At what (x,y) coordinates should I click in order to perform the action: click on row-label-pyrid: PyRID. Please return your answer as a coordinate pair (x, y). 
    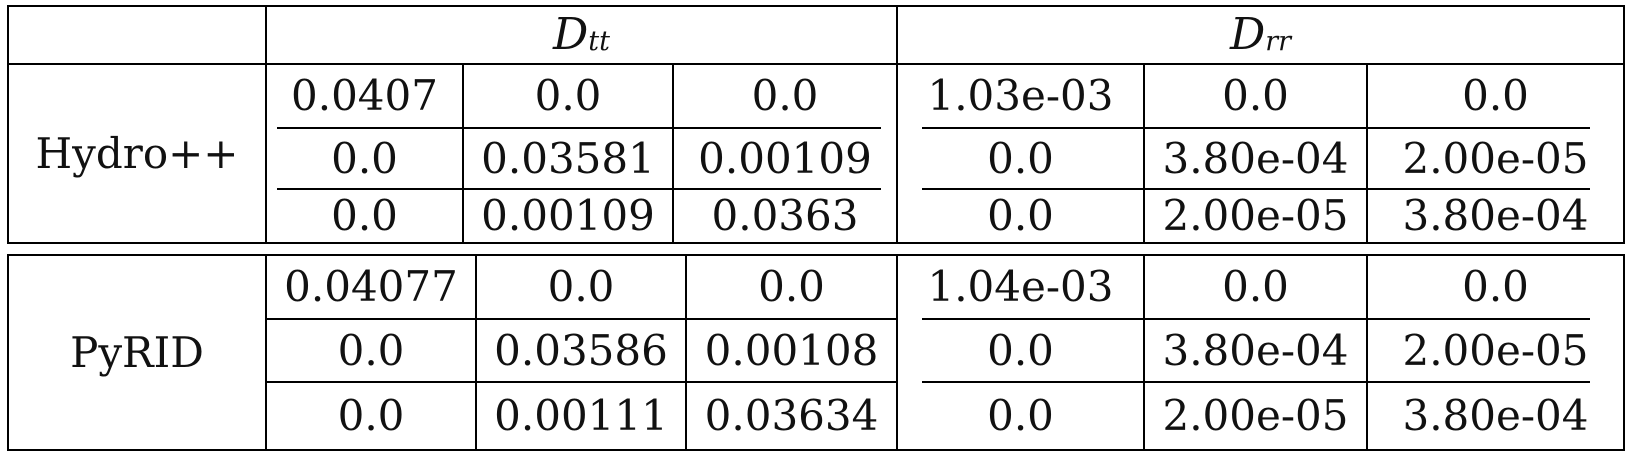
    Looking at the image, I should click on (137, 352).